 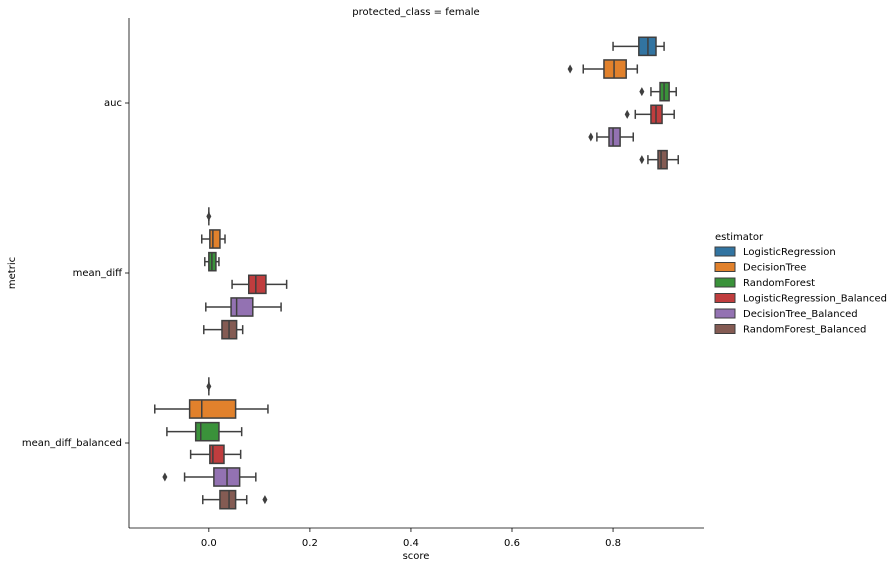 I want to click on x-tick-label: 0.0, so click(x=209, y=543).